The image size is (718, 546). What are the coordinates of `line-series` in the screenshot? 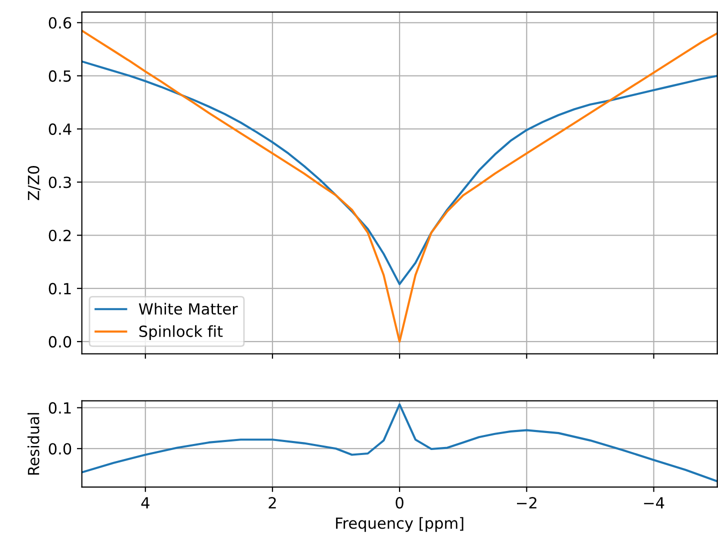 It's located at (400, 442).